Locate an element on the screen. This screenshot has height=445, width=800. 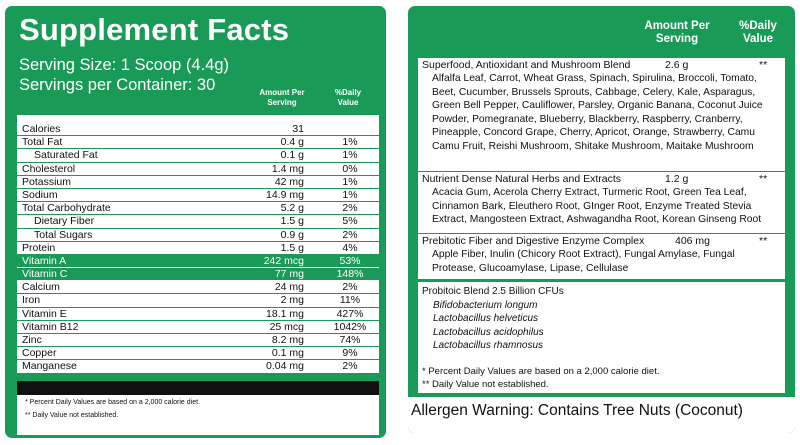
nutrient-daily-value: 0% is located at coordinates (350, 168).